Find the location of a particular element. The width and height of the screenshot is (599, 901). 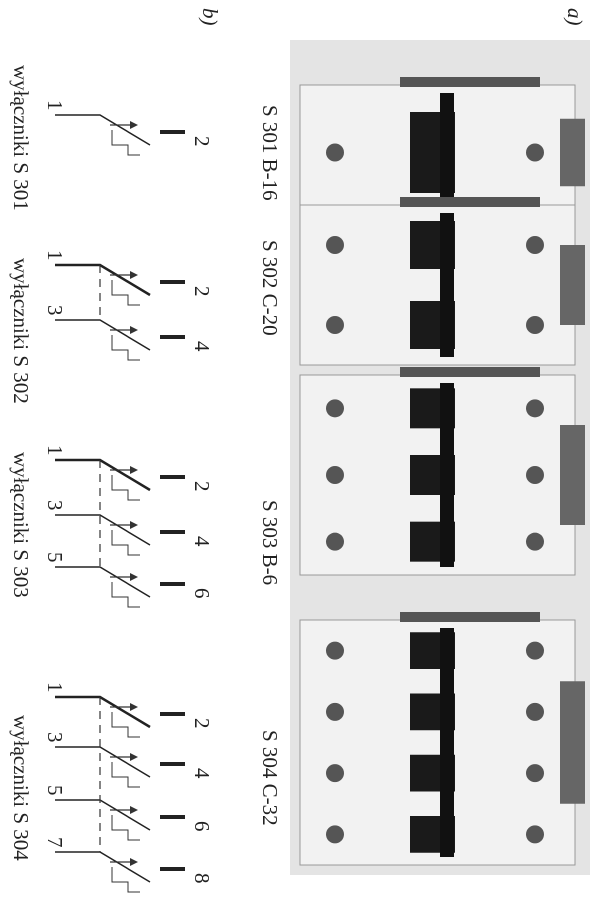

label-b: b) is located at coordinates (210, 17).